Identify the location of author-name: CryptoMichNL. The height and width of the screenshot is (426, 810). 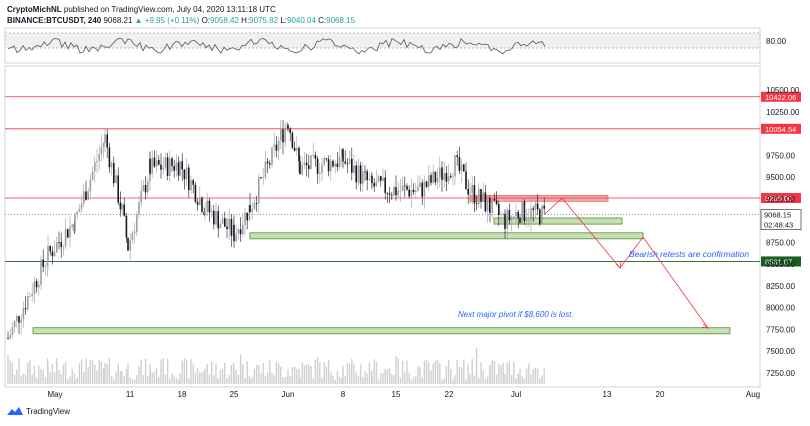
(34, 9).